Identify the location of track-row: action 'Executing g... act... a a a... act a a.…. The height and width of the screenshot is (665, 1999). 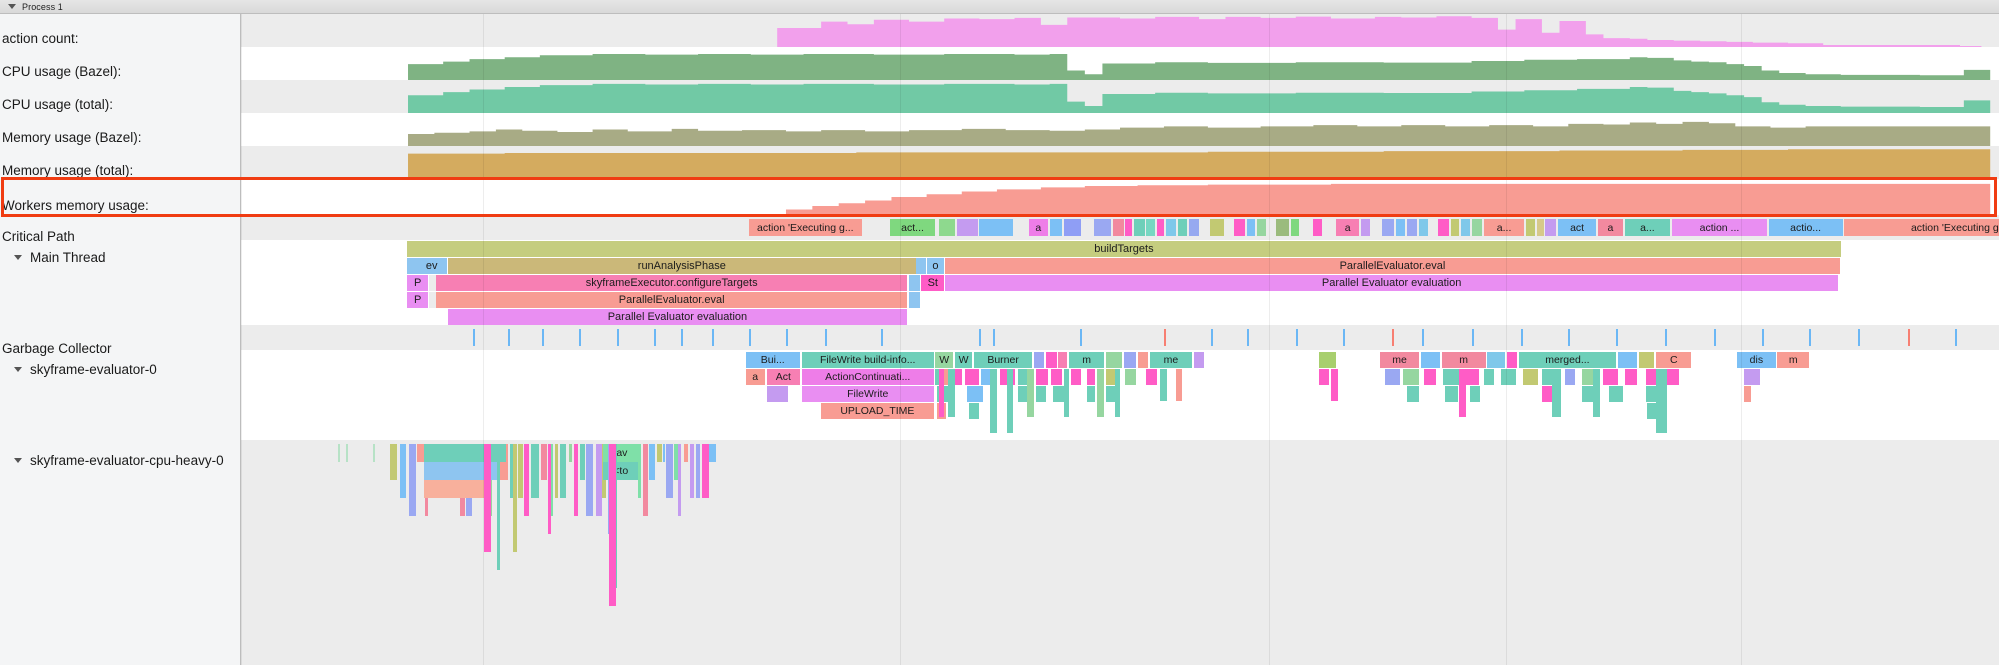
(1120, 227).